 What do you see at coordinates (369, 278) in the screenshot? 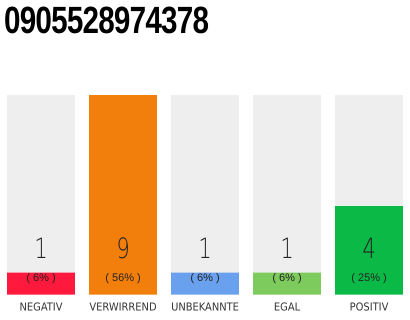
I see `annotation: ( 25% )` at bounding box center [369, 278].